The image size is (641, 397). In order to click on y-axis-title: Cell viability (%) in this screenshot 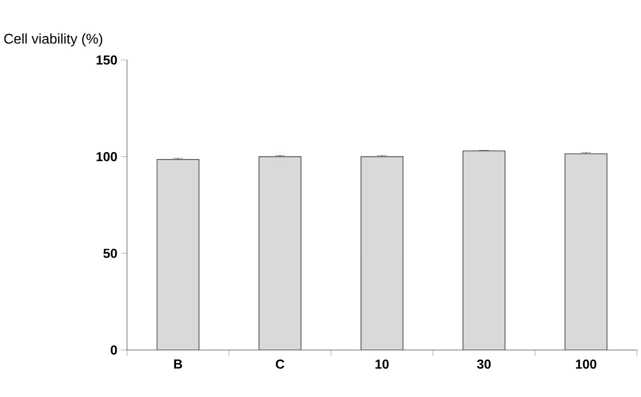, I will do `click(53, 39)`.